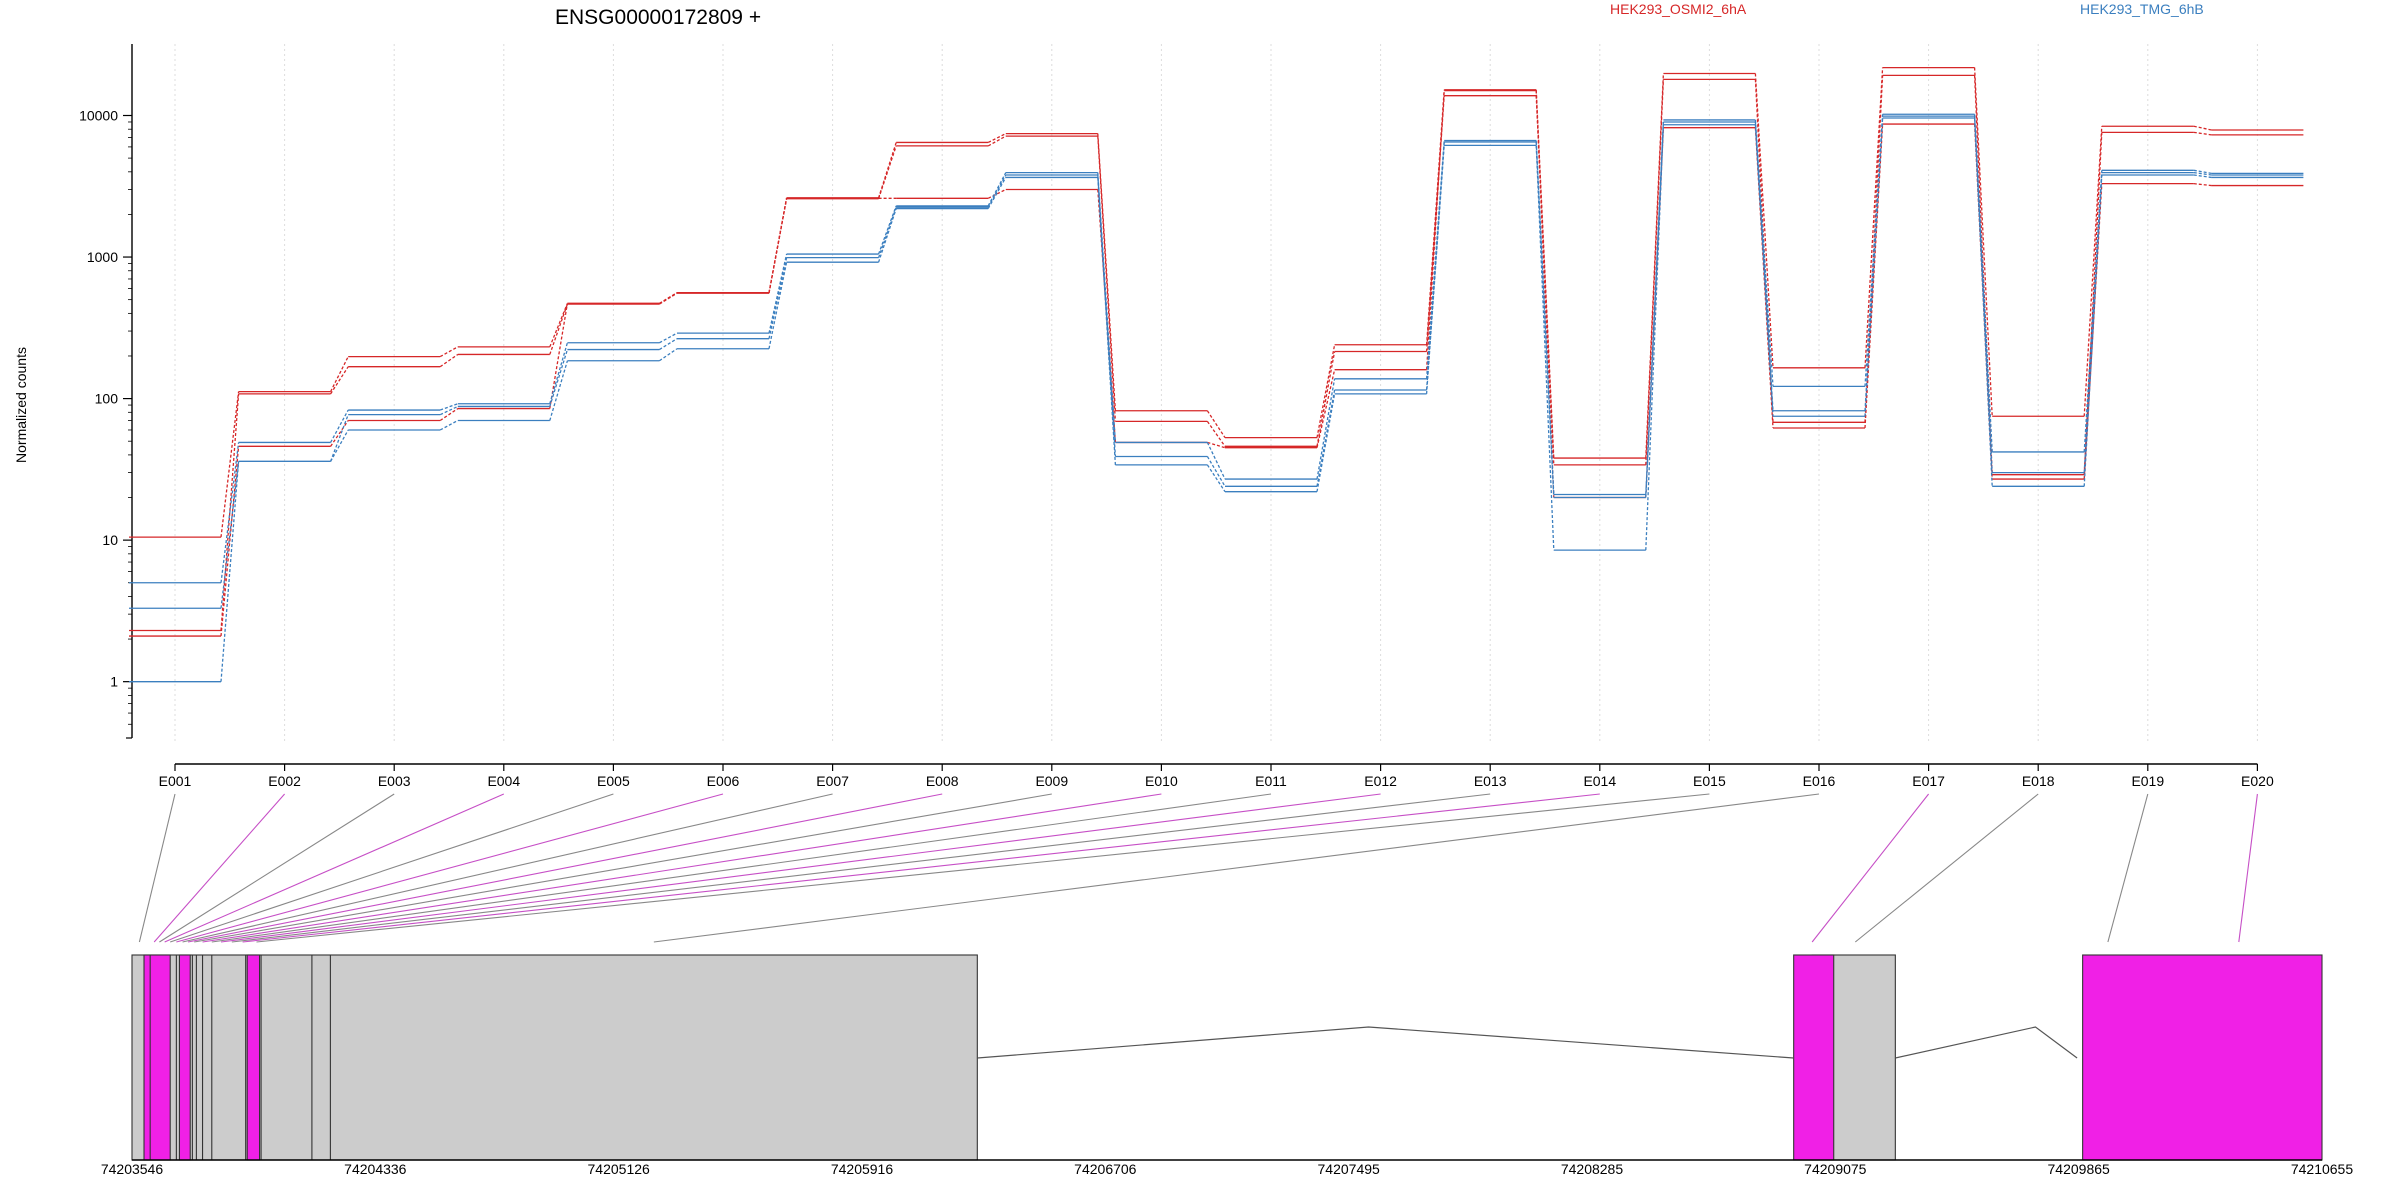 The height and width of the screenshot is (1200, 2400). I want to click on x-tick-label: E001, so click(175, 781).